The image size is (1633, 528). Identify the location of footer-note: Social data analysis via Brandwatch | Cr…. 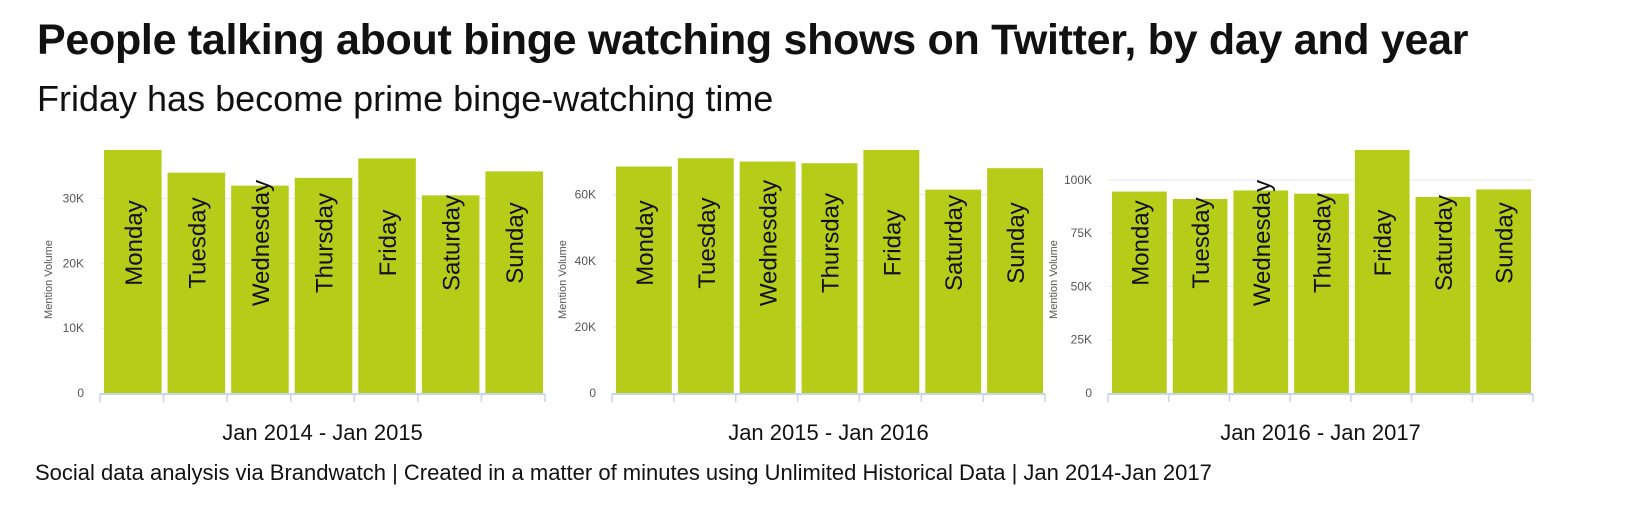
(623, 472).